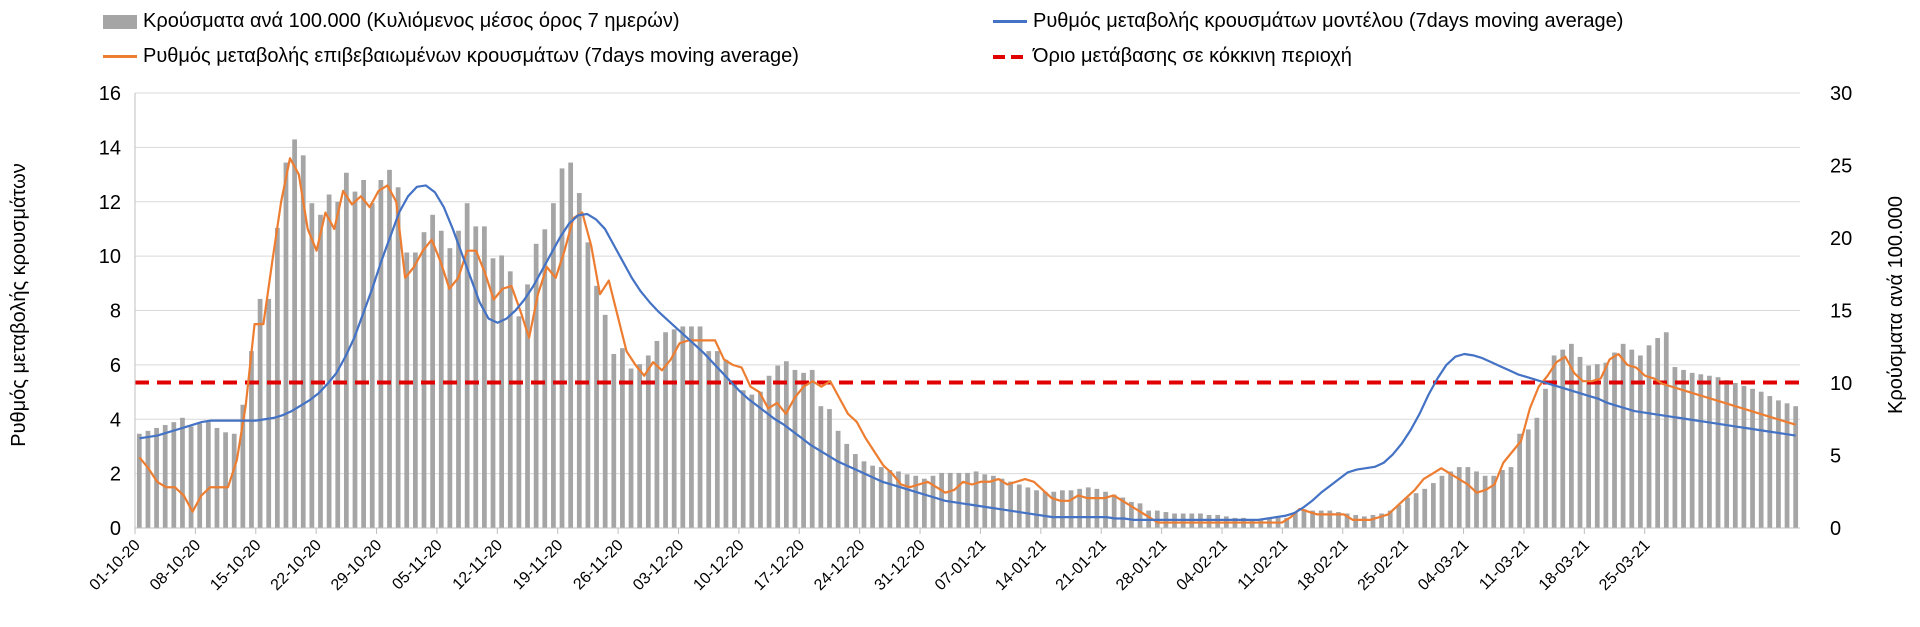 This screenshot has width=1920, height=627. I want to click on x-tick-label: 15-10-20, so click(235, 565).